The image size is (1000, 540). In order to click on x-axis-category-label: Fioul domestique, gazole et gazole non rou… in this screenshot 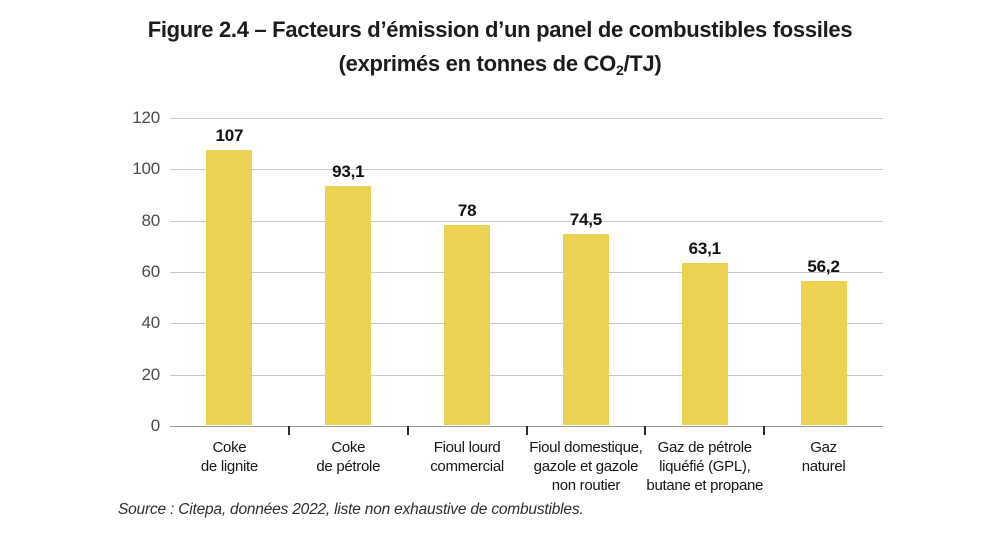, I will do `click(586, 466)`.